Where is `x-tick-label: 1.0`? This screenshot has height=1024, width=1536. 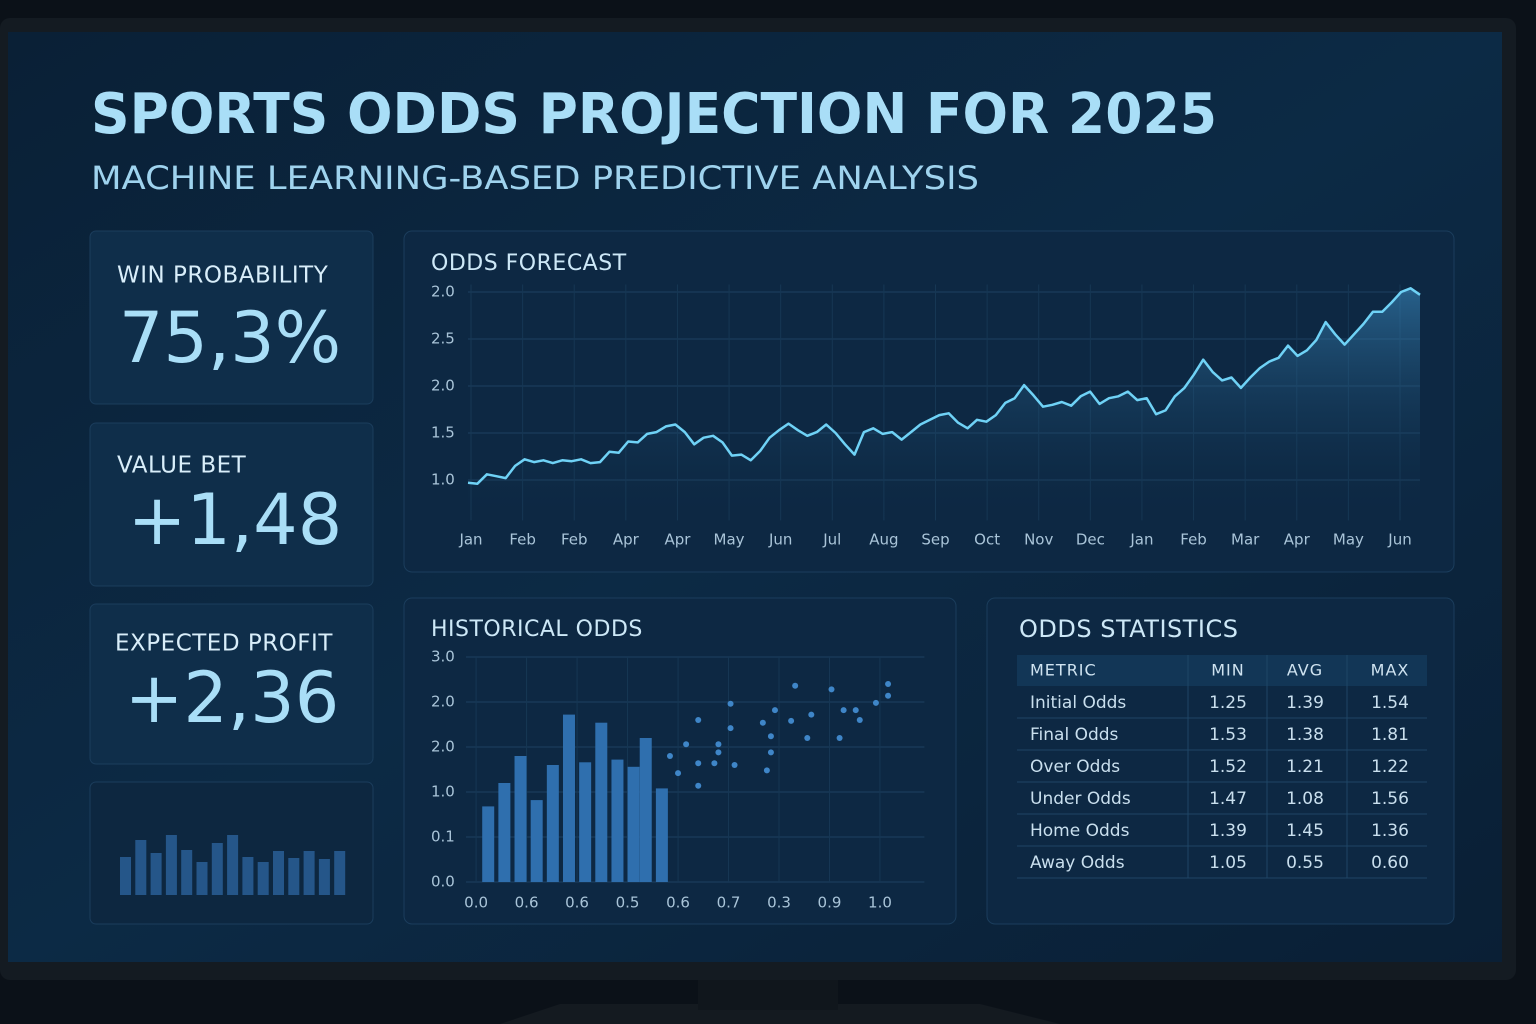
x-tick-label: 1.0 is located at coordinates (880, 903).